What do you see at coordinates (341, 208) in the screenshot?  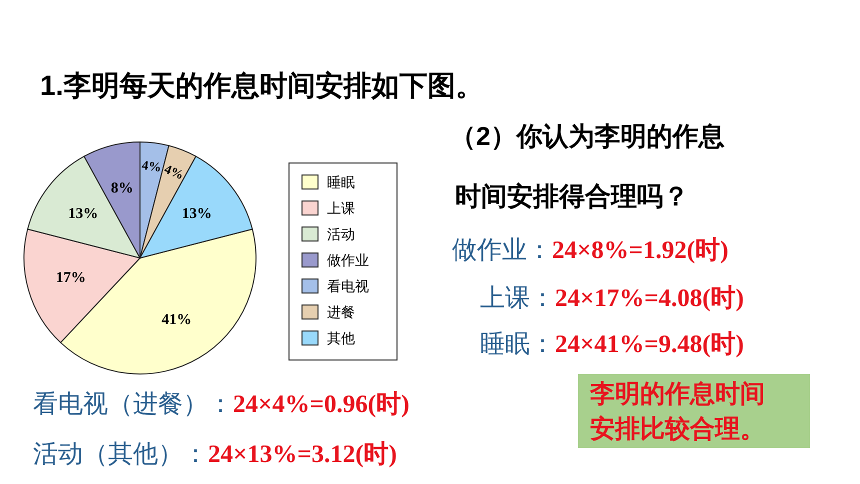 I see `legend-label: 上课` at bounding box center [341, 208].